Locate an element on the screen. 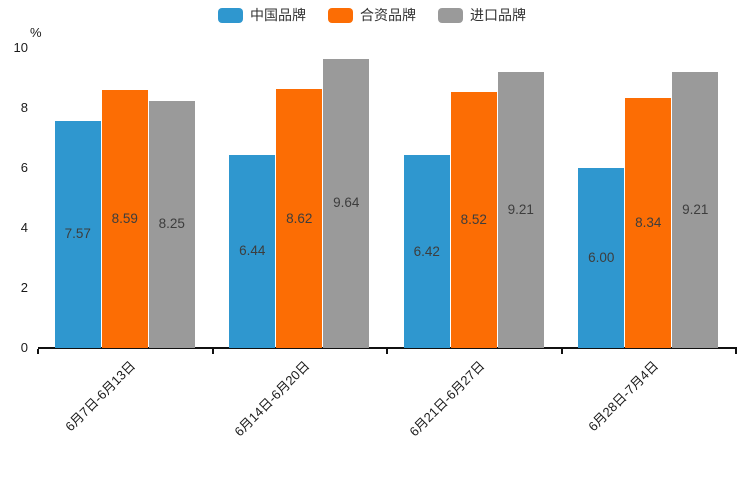  legend-item-1: 合资品牌 is located at coordinates (372, 15).